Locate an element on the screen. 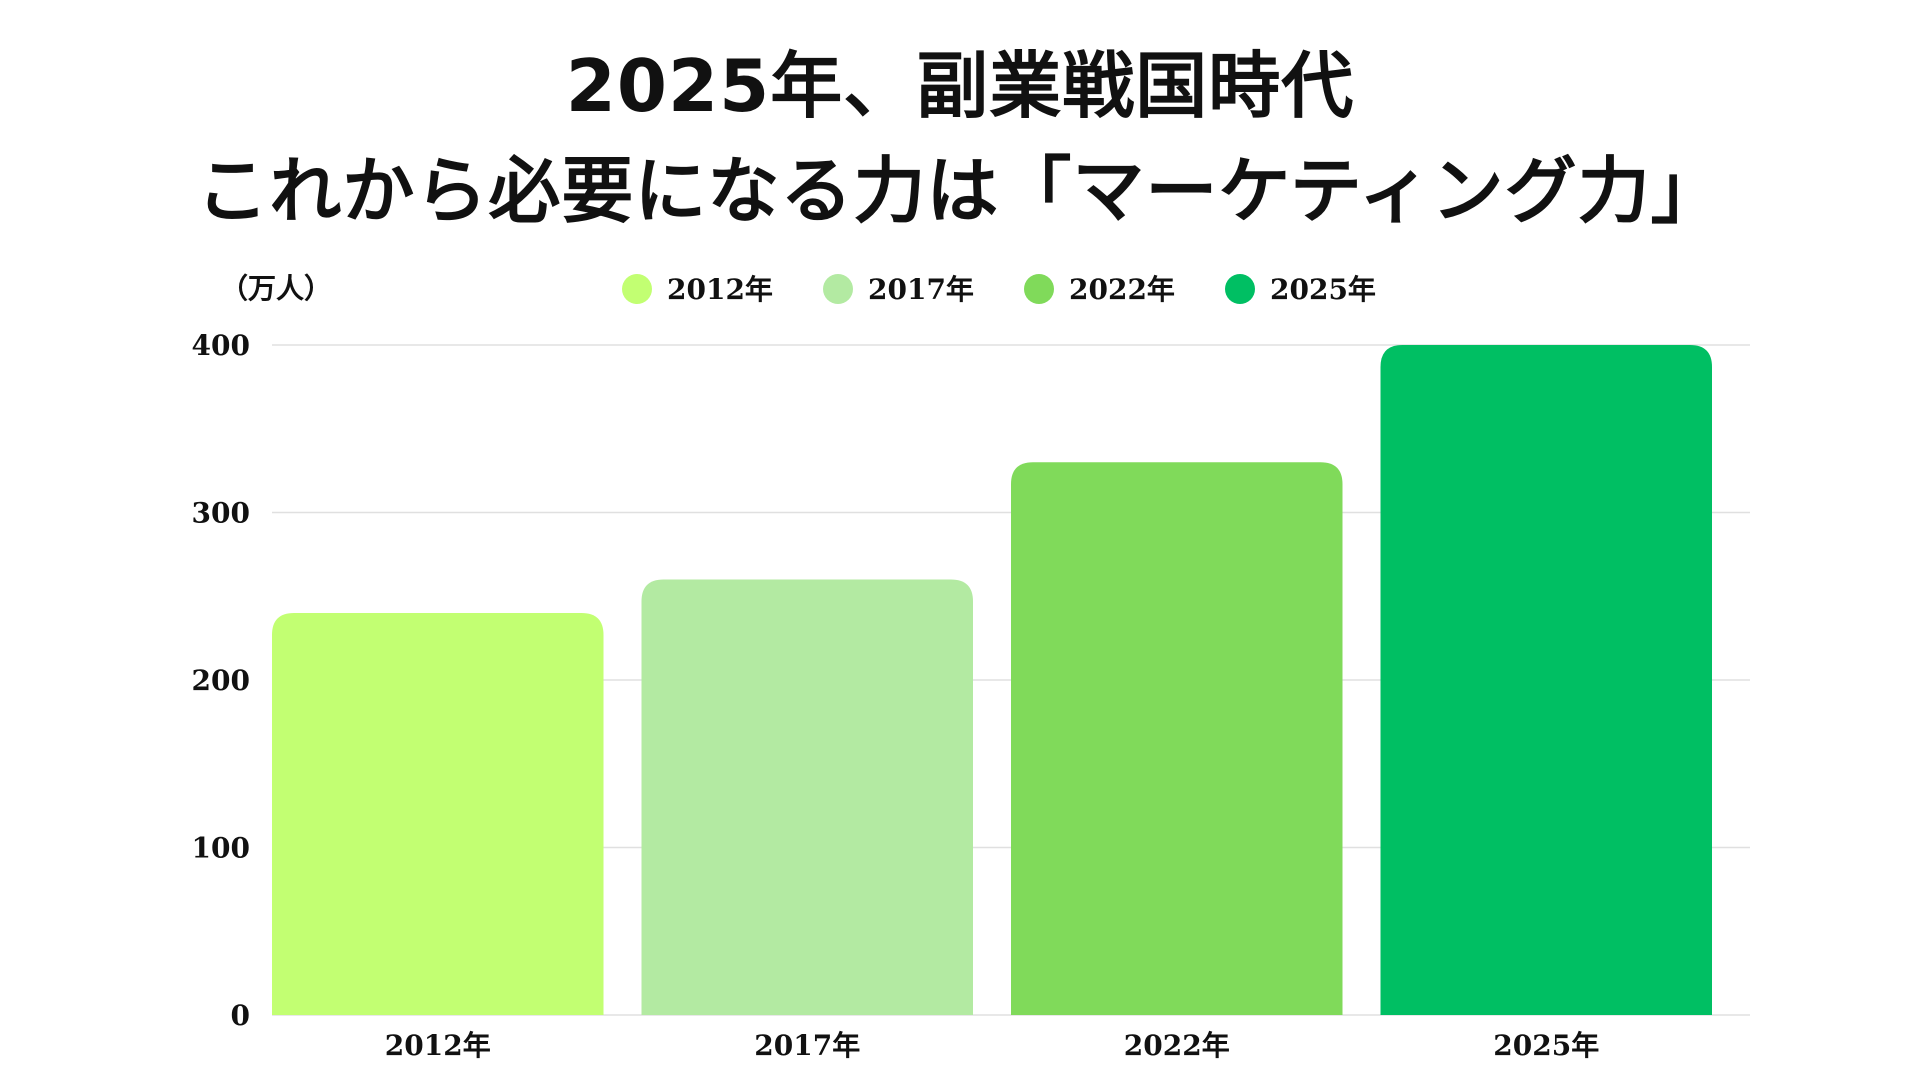  x-tick-label: 2017年 is located at coordinates (807, 1045).